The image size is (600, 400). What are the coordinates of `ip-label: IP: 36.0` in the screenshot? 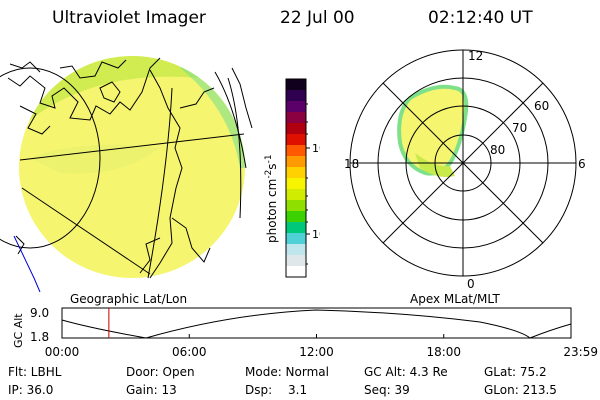 It's located at (31, 390).